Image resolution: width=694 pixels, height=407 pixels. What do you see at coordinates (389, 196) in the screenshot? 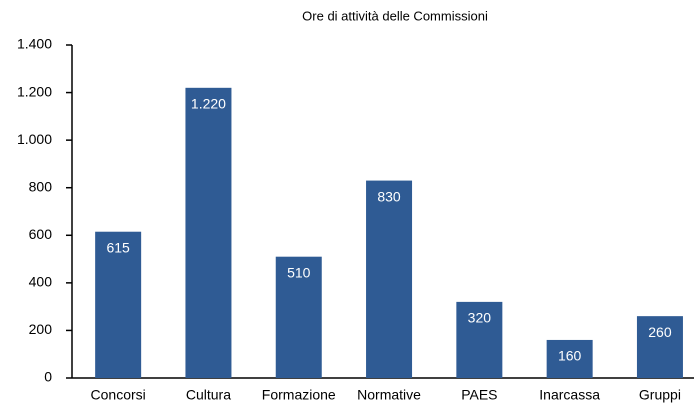
I see `data-label: 830` at bounding box center [389, 196].